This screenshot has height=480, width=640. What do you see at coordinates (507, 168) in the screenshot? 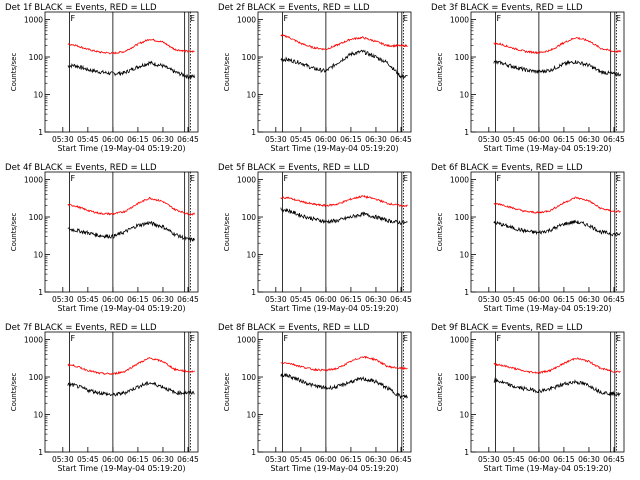
I see `panel-title: Det 6f BLACK = Events, RED = LLD` at bounding box center [507, 168].